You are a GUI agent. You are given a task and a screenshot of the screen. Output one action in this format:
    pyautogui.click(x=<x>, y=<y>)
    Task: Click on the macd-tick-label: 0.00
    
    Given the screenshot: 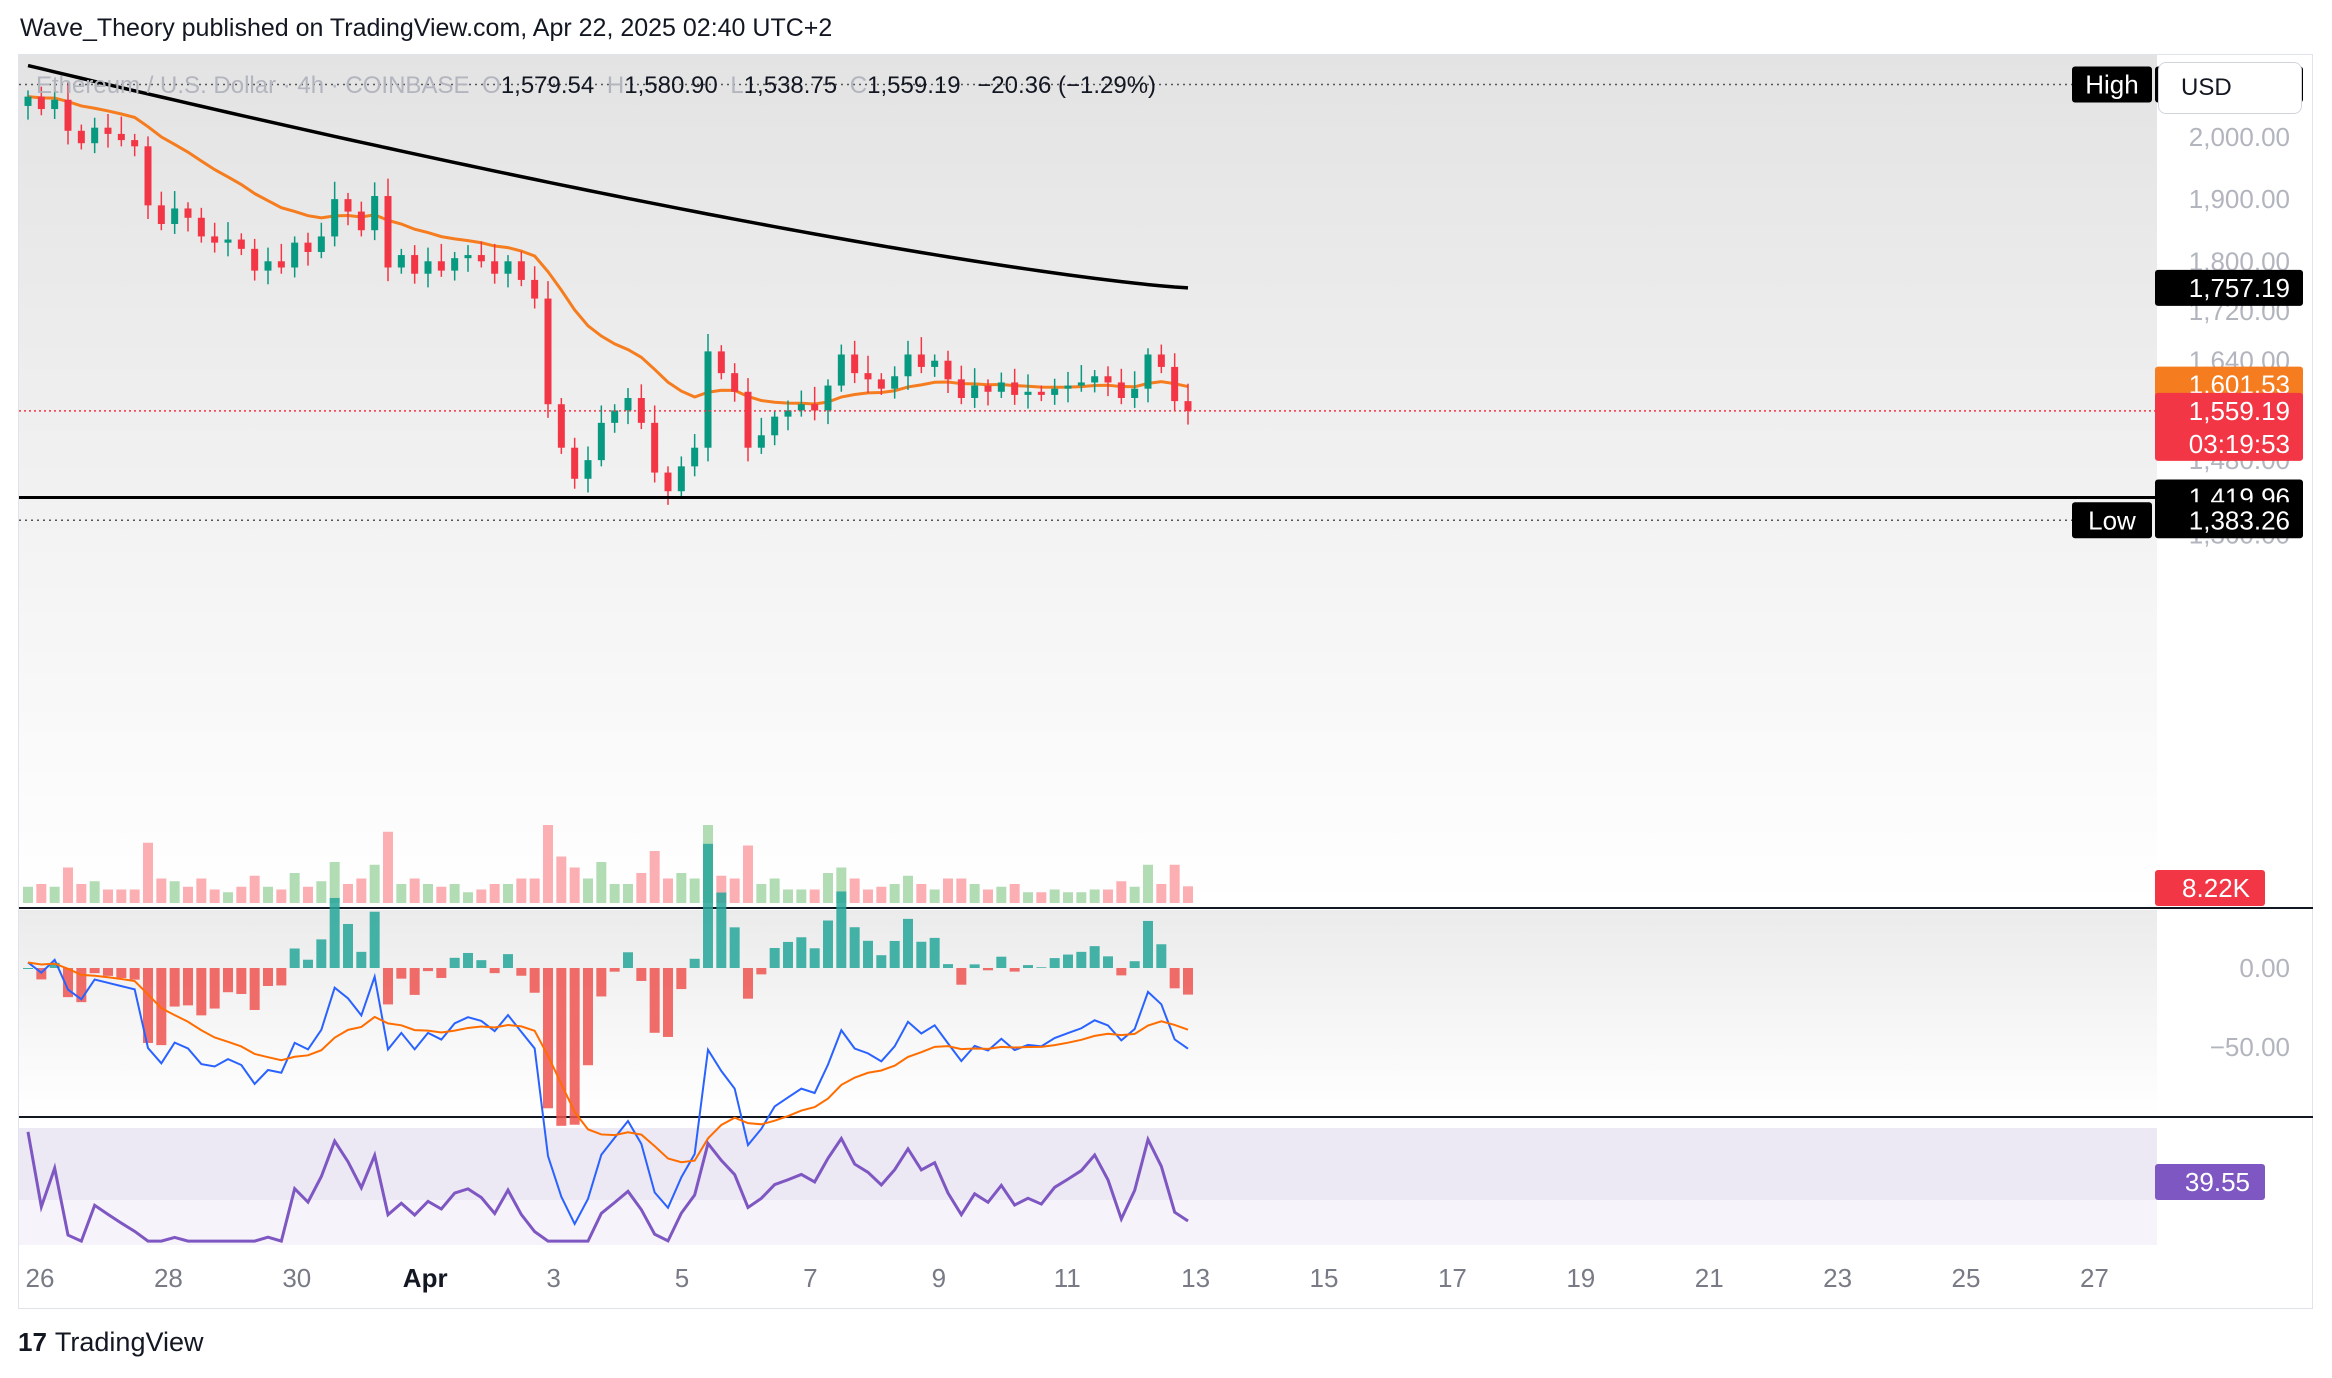 What is the action you would take?
    pyautogui.click(x=2264, y=968)
    